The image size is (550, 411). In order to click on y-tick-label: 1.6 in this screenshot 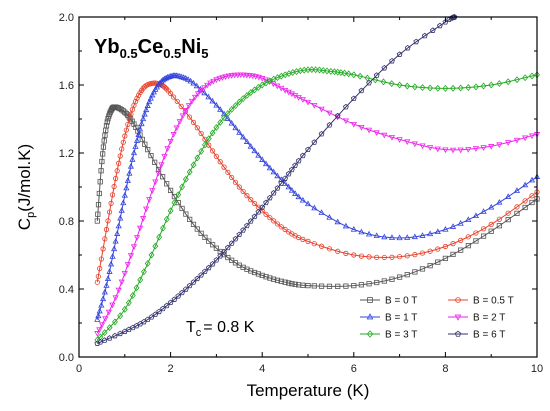, I will do `click(66, 86)`.